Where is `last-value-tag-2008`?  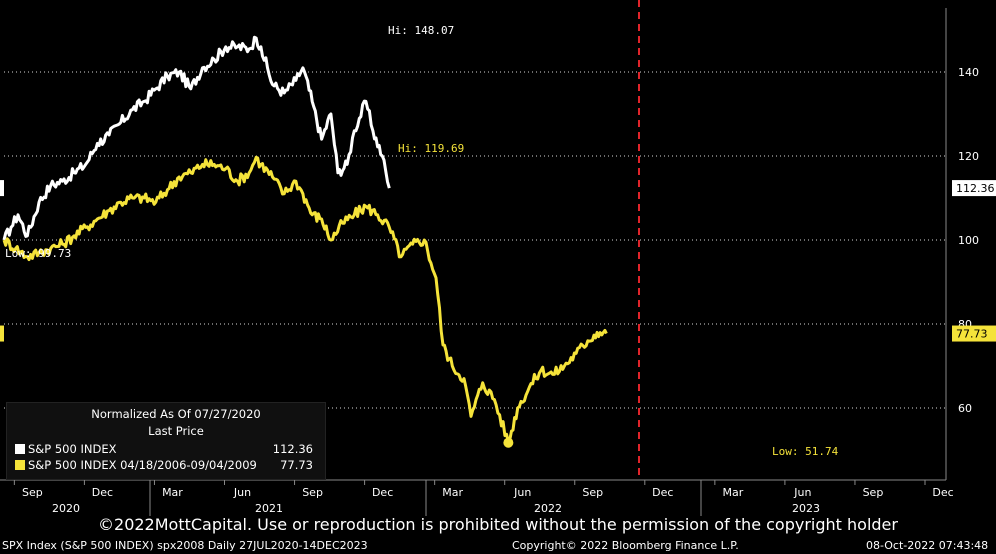 last-value-tag-2008 is located at coordinates (974, 333).